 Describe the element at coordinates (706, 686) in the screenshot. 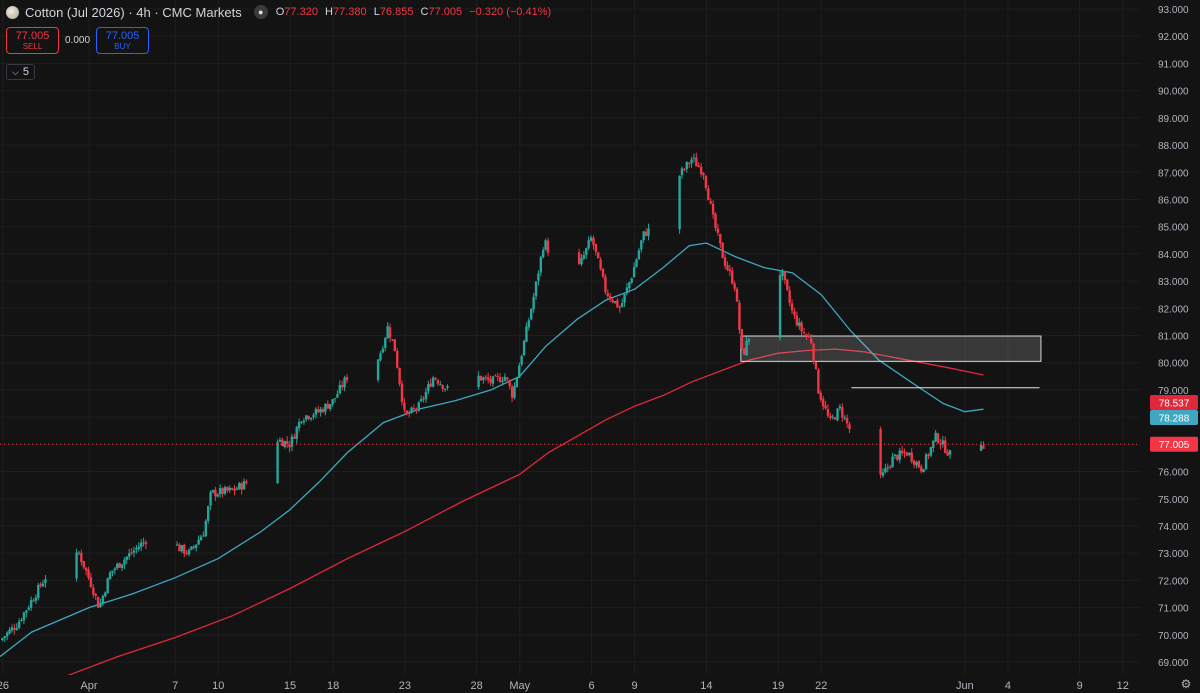

I see `x-tick-label: 14` at that location.